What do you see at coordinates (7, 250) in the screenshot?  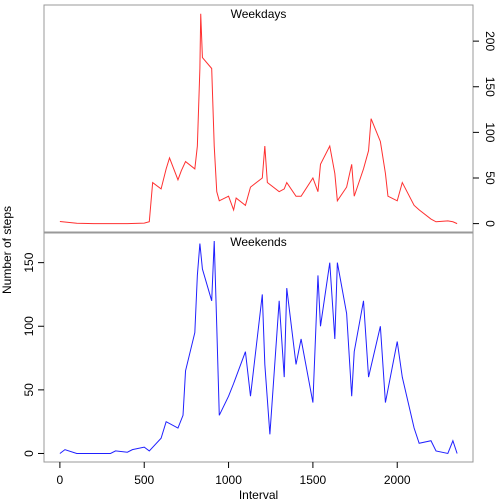 I see `y-axis-label: Number of steps` at bounding box center [7, 250].